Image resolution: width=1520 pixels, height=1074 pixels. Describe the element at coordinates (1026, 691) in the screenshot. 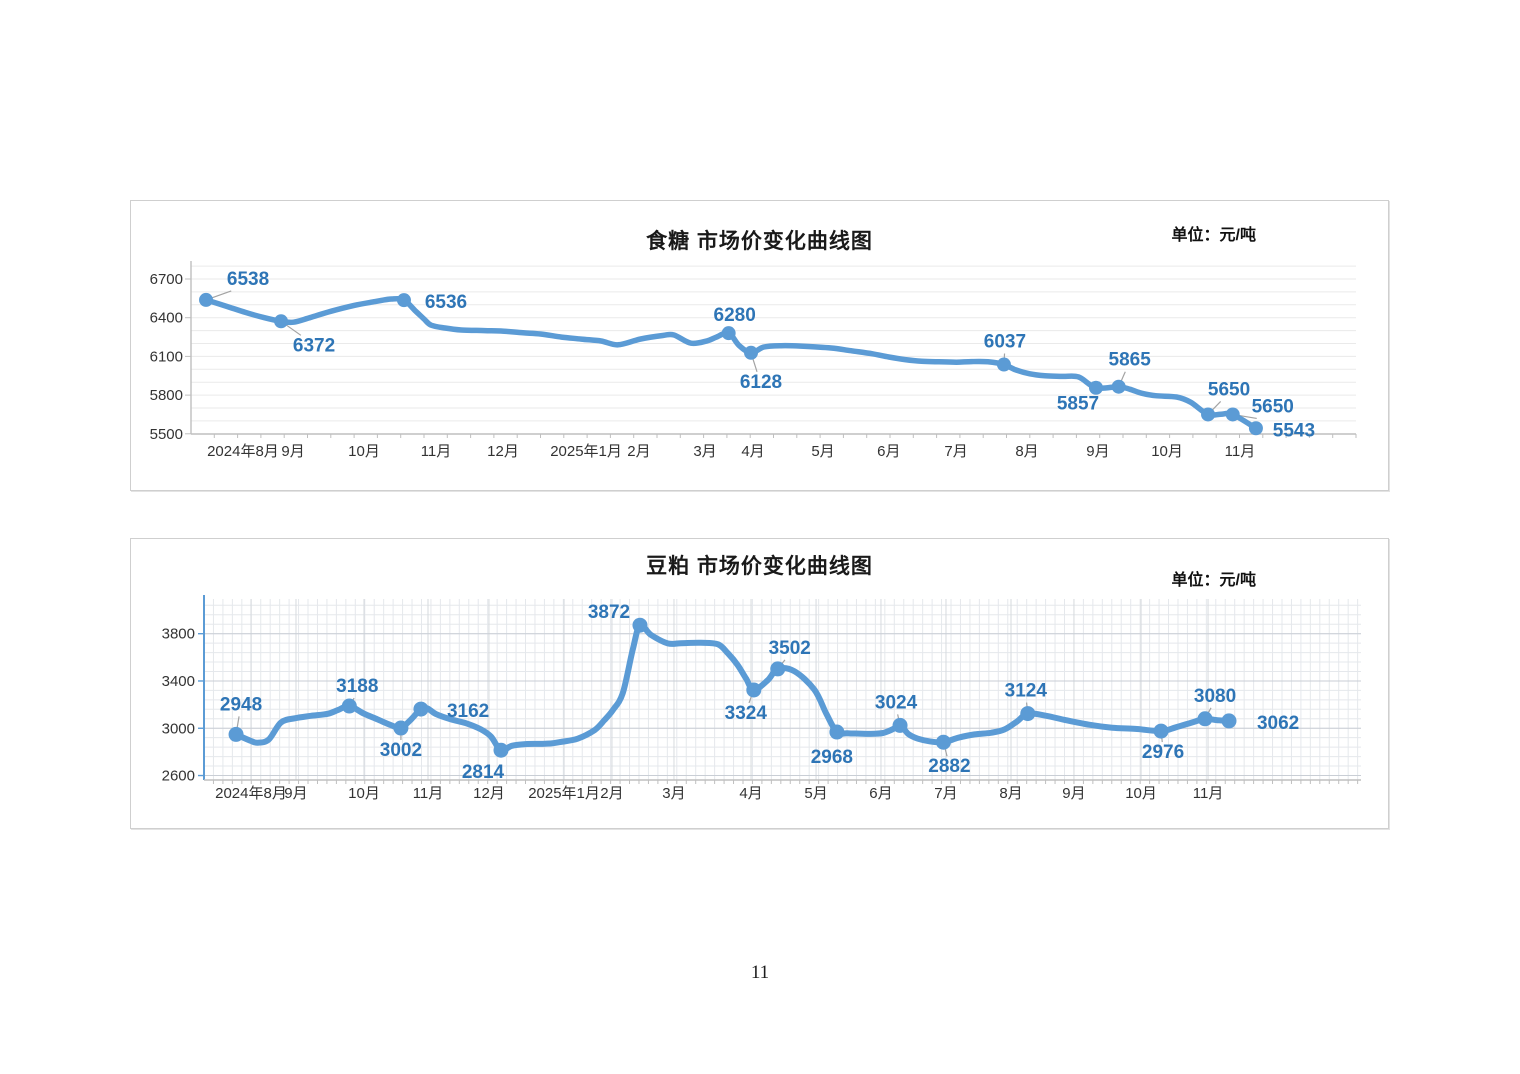

I see `data-point-label: 3124` at that location.